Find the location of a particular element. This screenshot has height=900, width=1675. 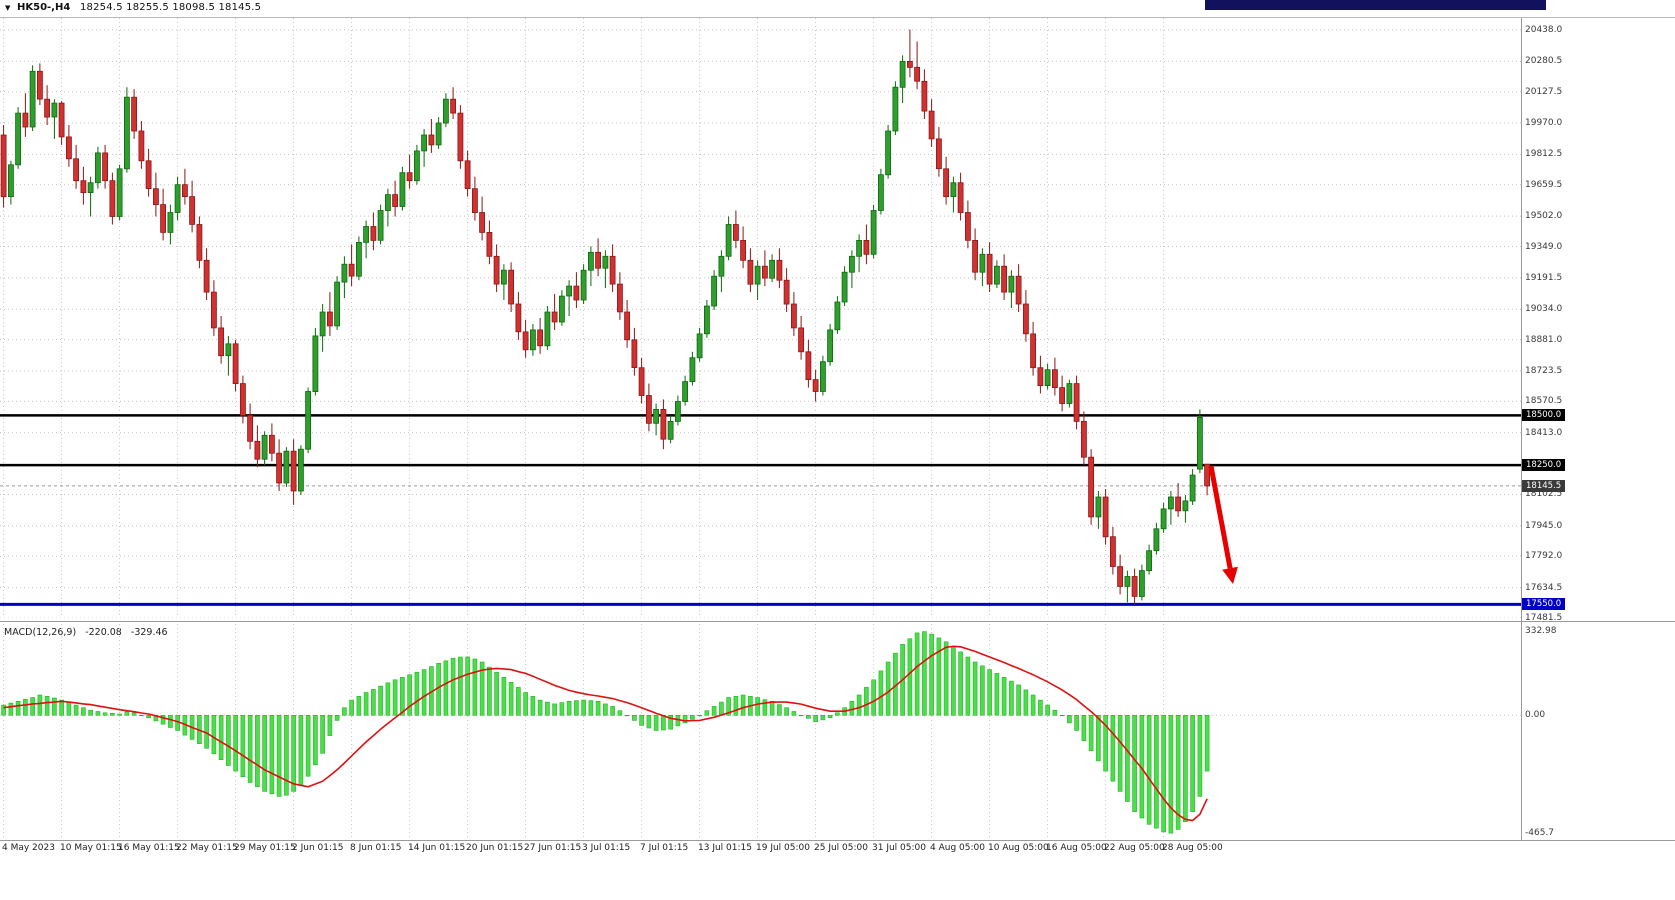

macd-indicator-label: MACD(12,26,9) -220.08 -329.46 is located at coordinates (89, 632).